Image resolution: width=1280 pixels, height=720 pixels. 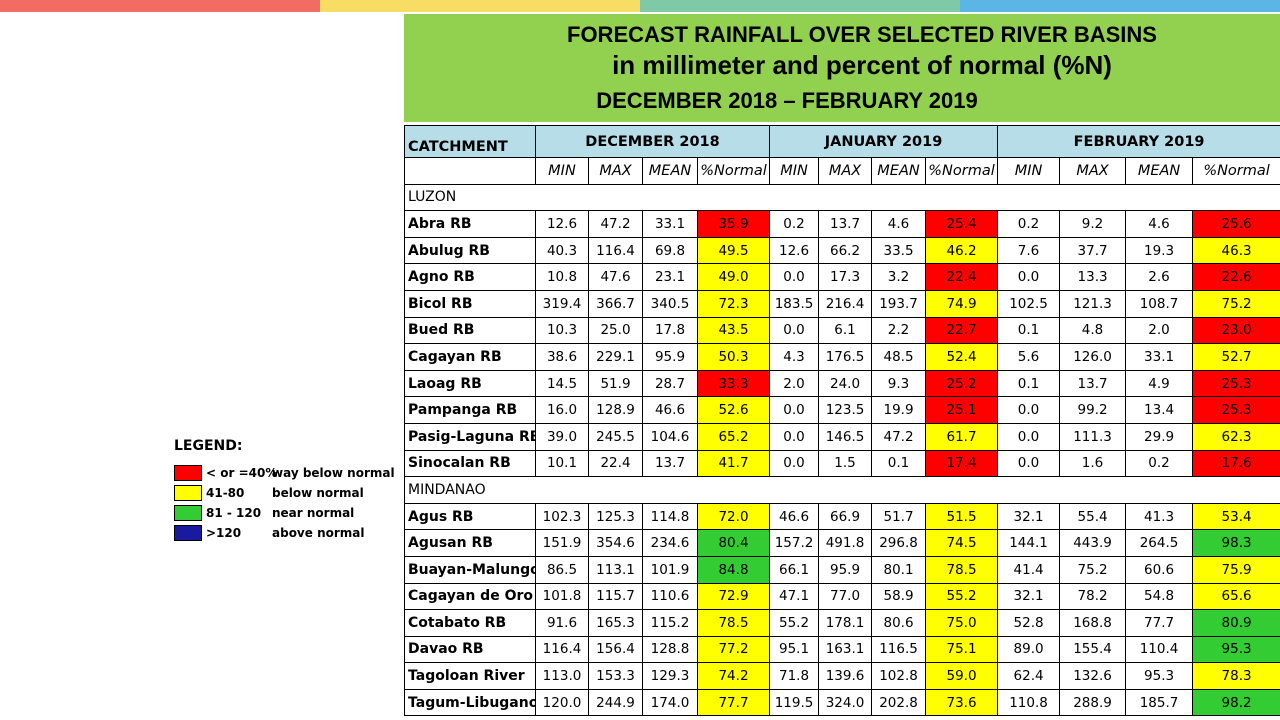 I want to click on rainfall-value-cell: 33.5, so click(x=899, y=250).